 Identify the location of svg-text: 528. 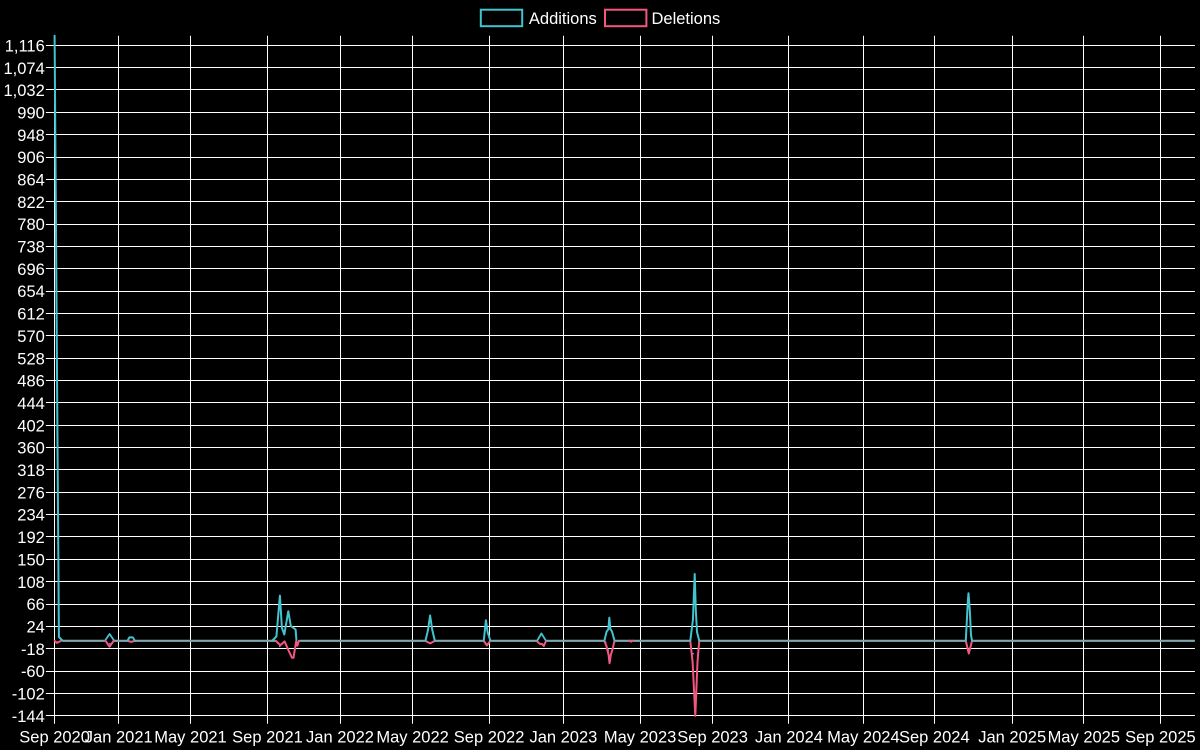
(31, 359).